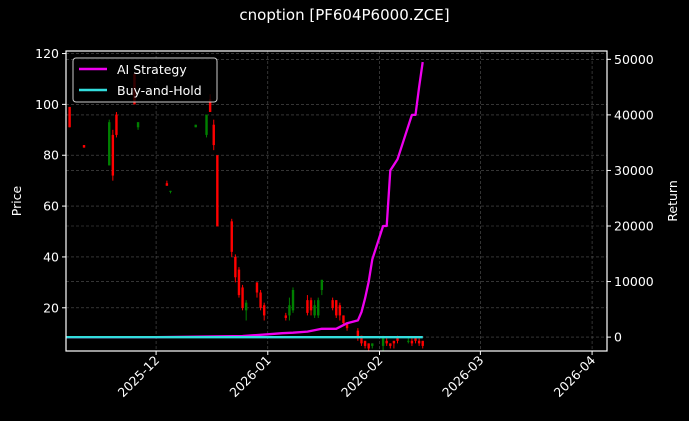 Image resolution: width=689 pixels, height=421 pixels. What do you see at coordinates (250, 377) in the screenshot?
I see `x-tick-label: 2026-01` at bounding box center [250, 377].